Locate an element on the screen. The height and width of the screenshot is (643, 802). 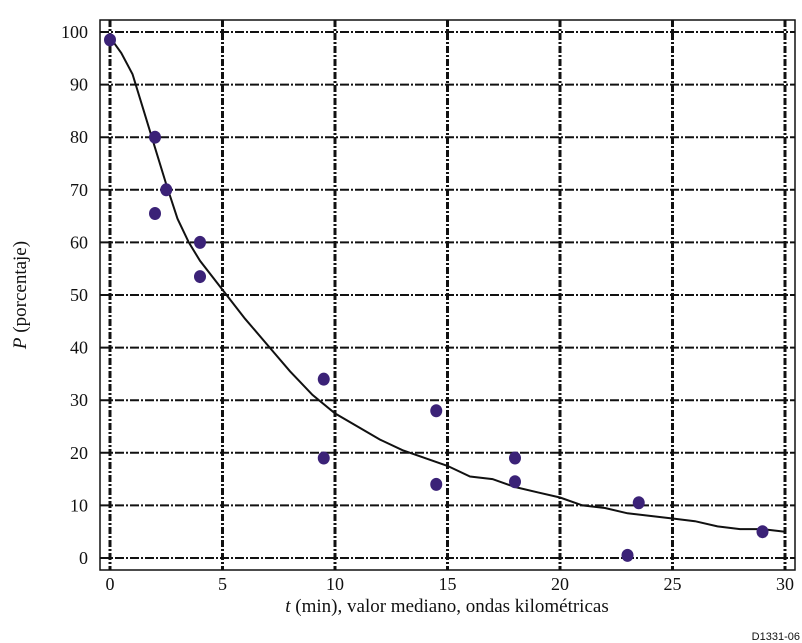
x-tick-label: 20 is located at coordinates (560, 584).